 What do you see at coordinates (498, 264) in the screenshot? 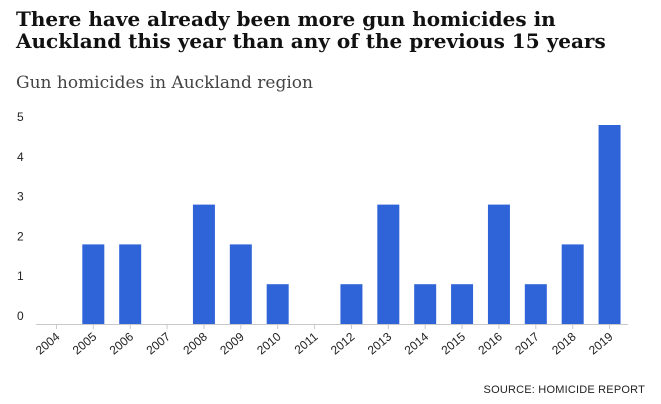
I see `bar-2016` at bounding box center [498, 264].